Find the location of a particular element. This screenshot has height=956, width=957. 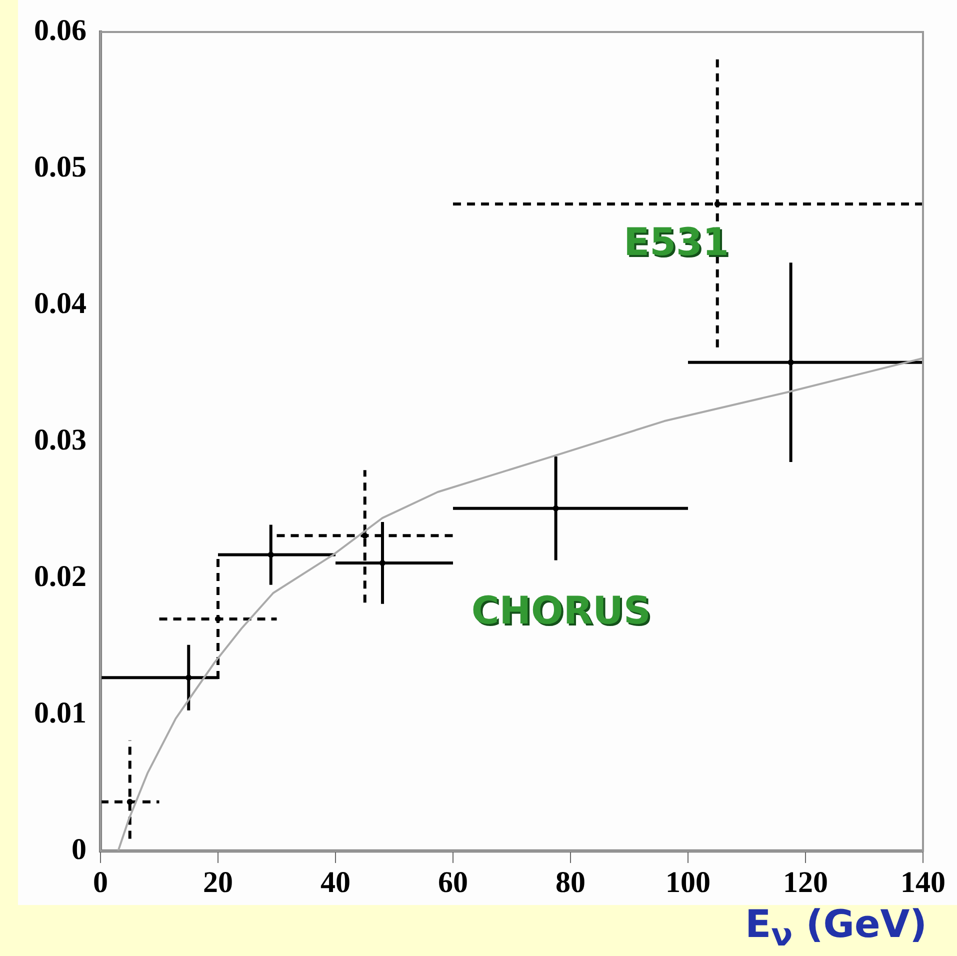

x-tick-label: 100 is located at coordinates (688, 882).